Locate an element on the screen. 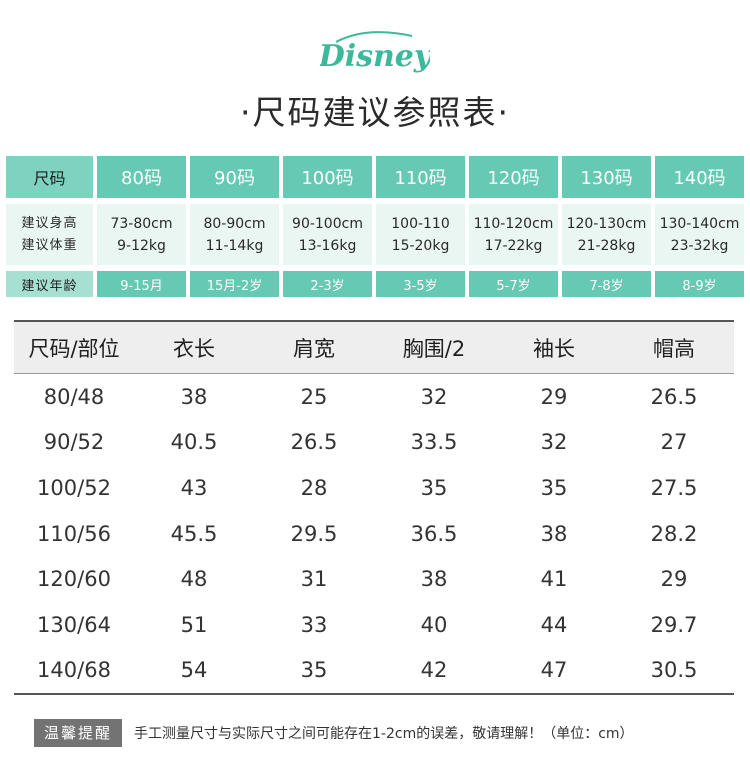  table-cell: 33 is located at coordinates (314, 624).